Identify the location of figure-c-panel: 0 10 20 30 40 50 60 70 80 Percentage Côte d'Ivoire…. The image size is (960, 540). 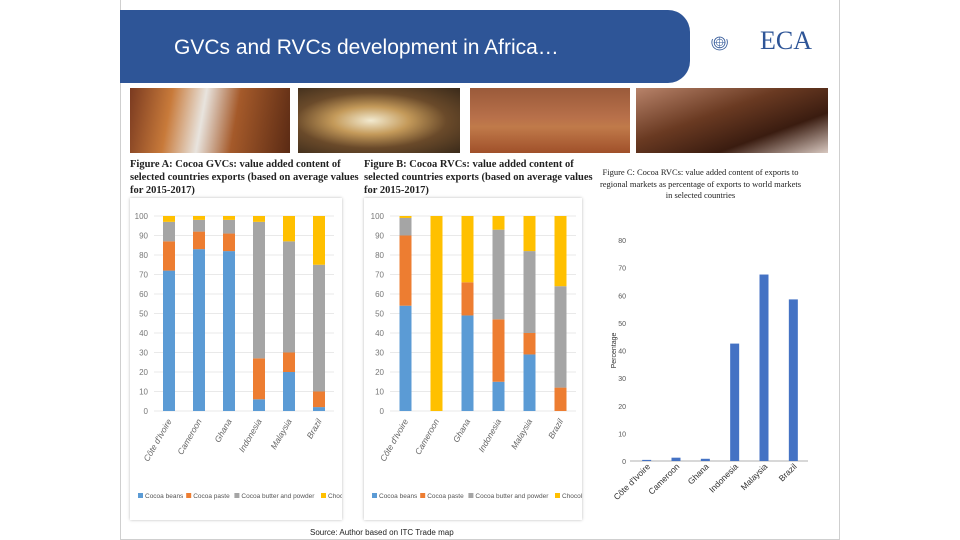
(705, 375).